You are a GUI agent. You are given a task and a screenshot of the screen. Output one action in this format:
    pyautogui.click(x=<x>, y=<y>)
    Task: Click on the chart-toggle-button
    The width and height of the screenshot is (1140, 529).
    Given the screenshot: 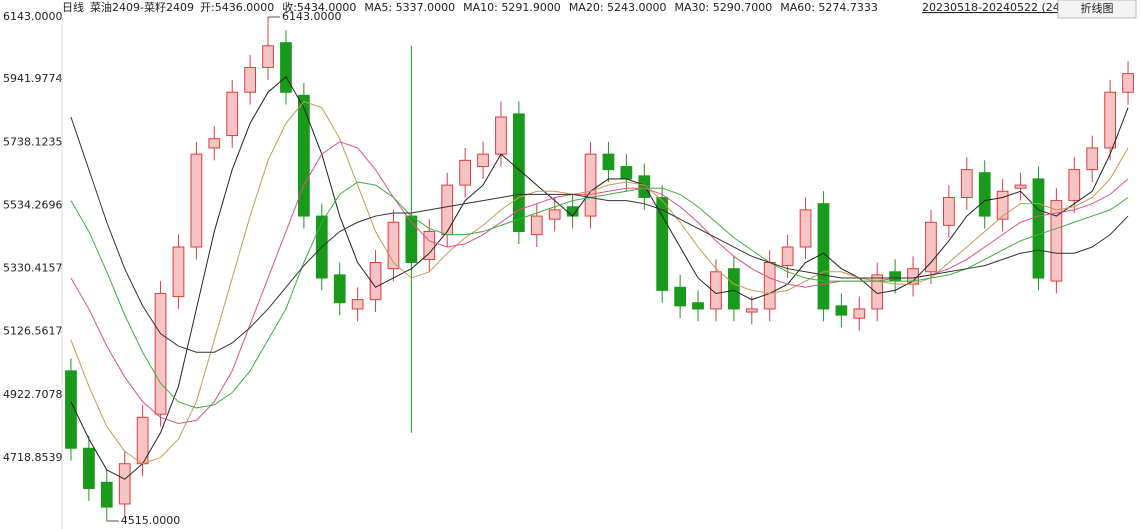 What is the action you would take?
    pyautogui.click(x=1097, y=9)
    